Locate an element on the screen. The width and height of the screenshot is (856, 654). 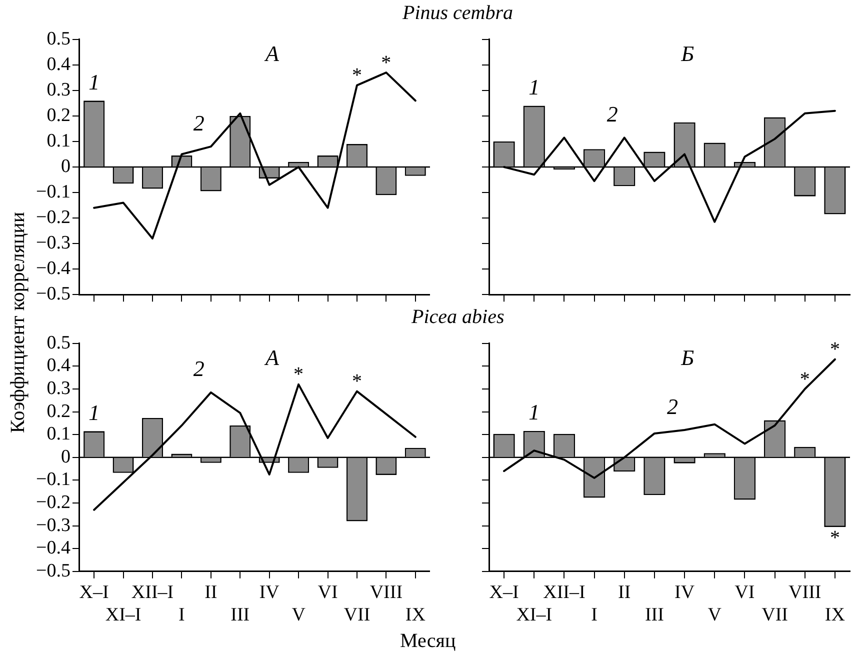
chart-title: Picea abies is located at coordinates (458, 317).